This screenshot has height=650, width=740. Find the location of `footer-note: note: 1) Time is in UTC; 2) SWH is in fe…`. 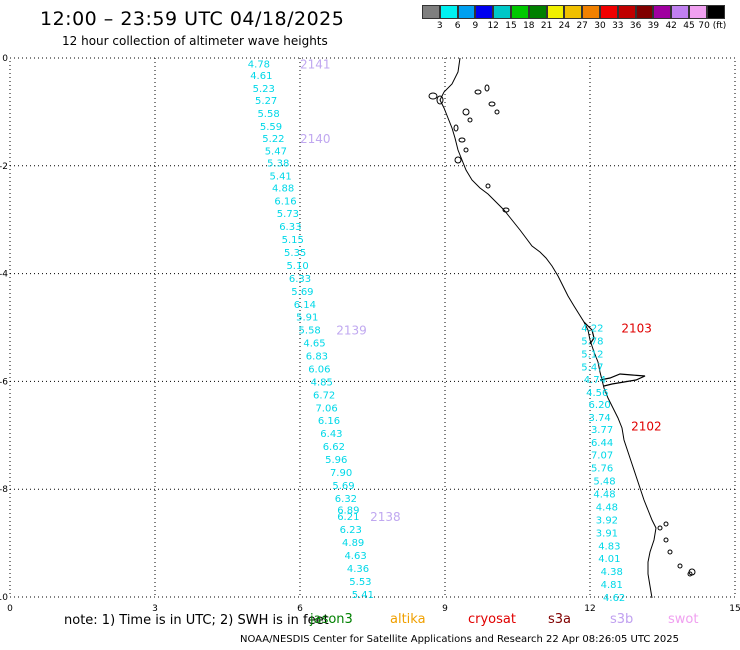

footer-note: note: 1) Time is in UTC; 2) SWH is in fe… is located at coordinates (196, 620).